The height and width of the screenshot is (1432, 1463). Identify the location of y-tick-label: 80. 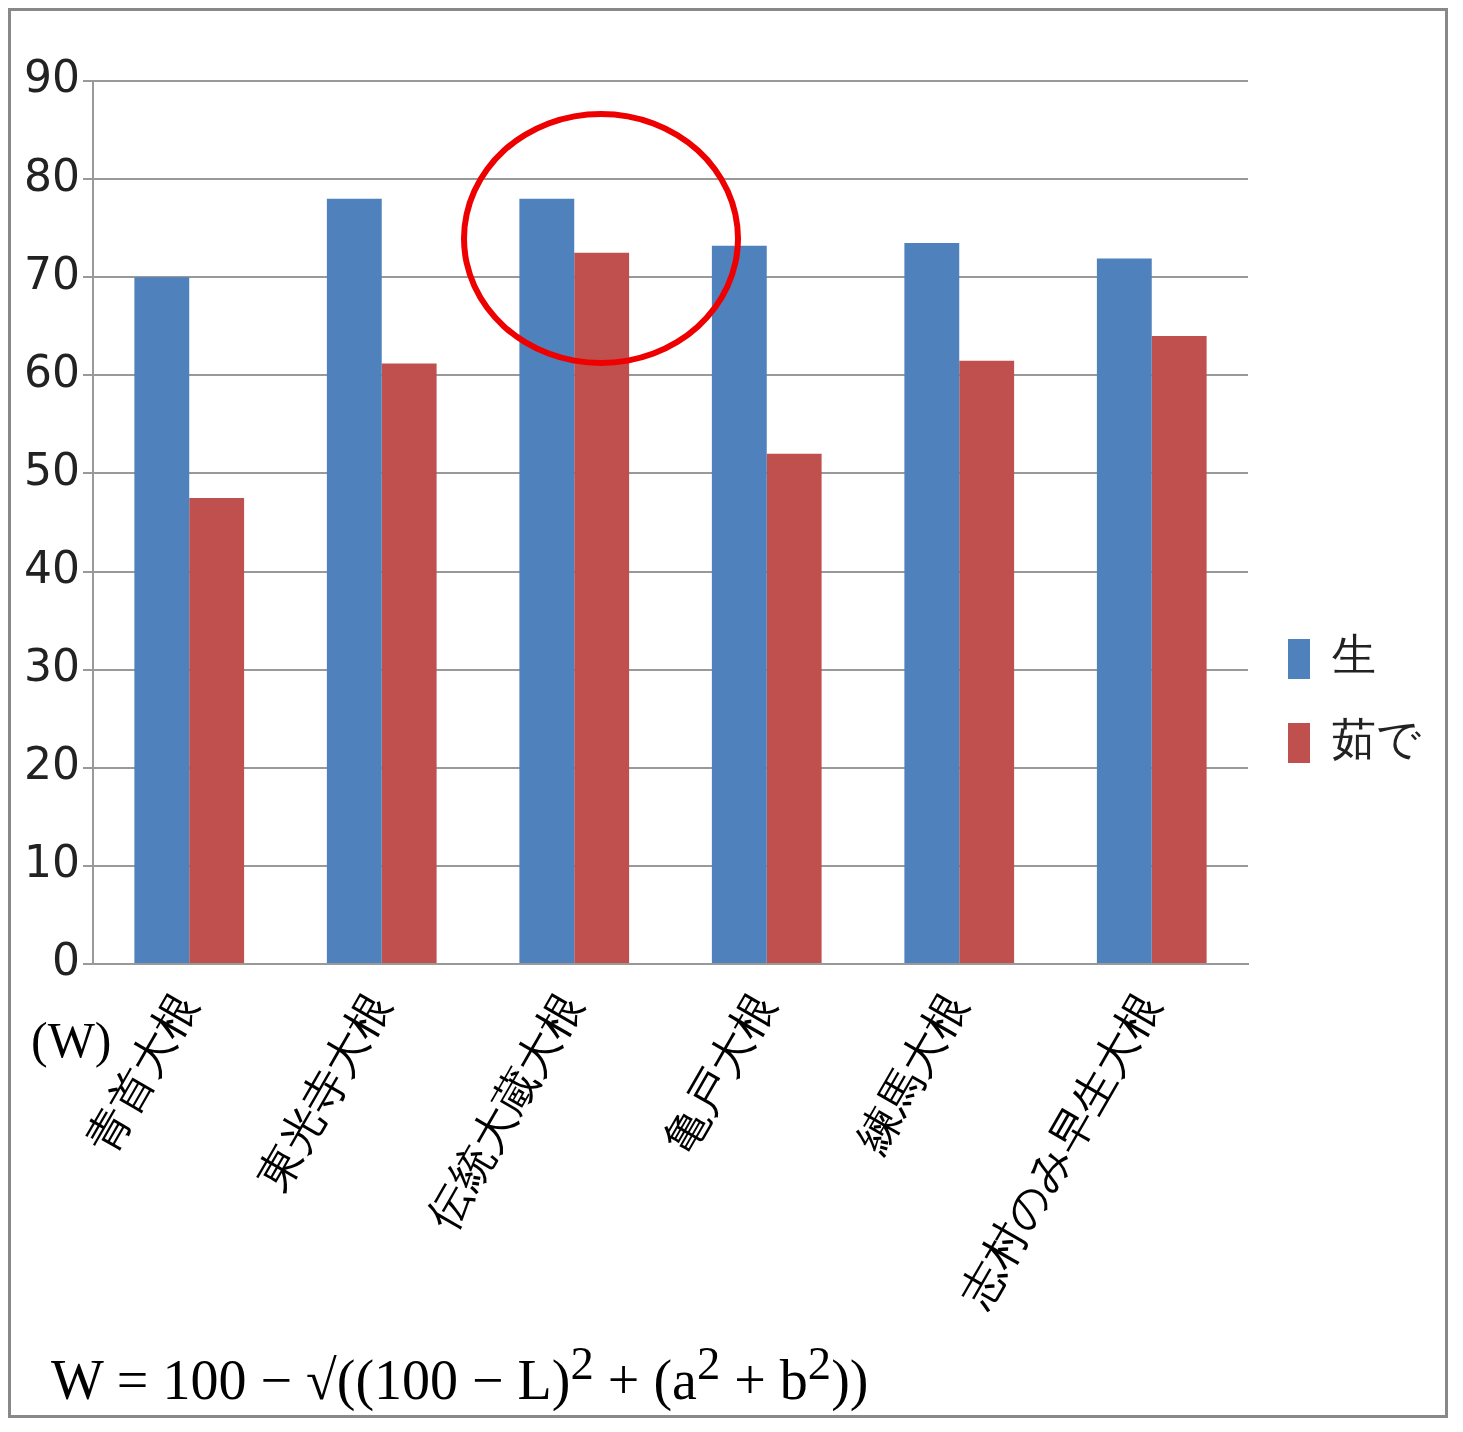
(51, 175).